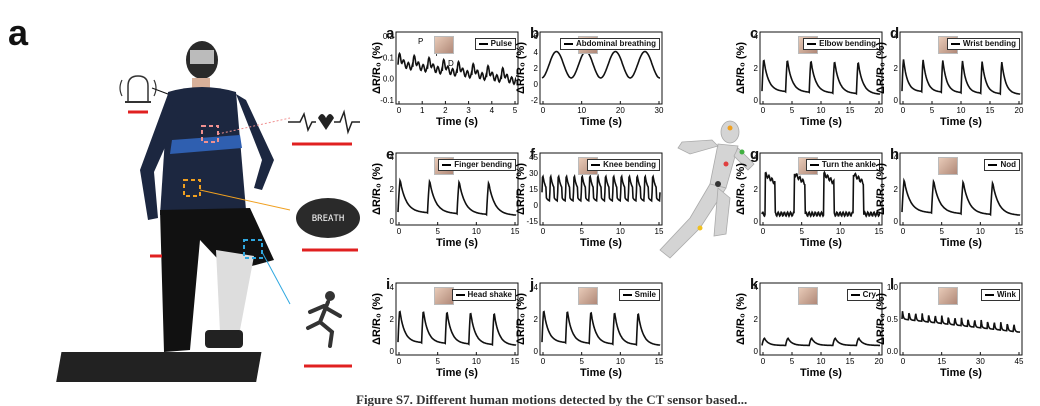 Image resolution: width=1040 pixels, height=406 pixels. I want to click on legend-b: Abdominal breathing, so click(610, 44).